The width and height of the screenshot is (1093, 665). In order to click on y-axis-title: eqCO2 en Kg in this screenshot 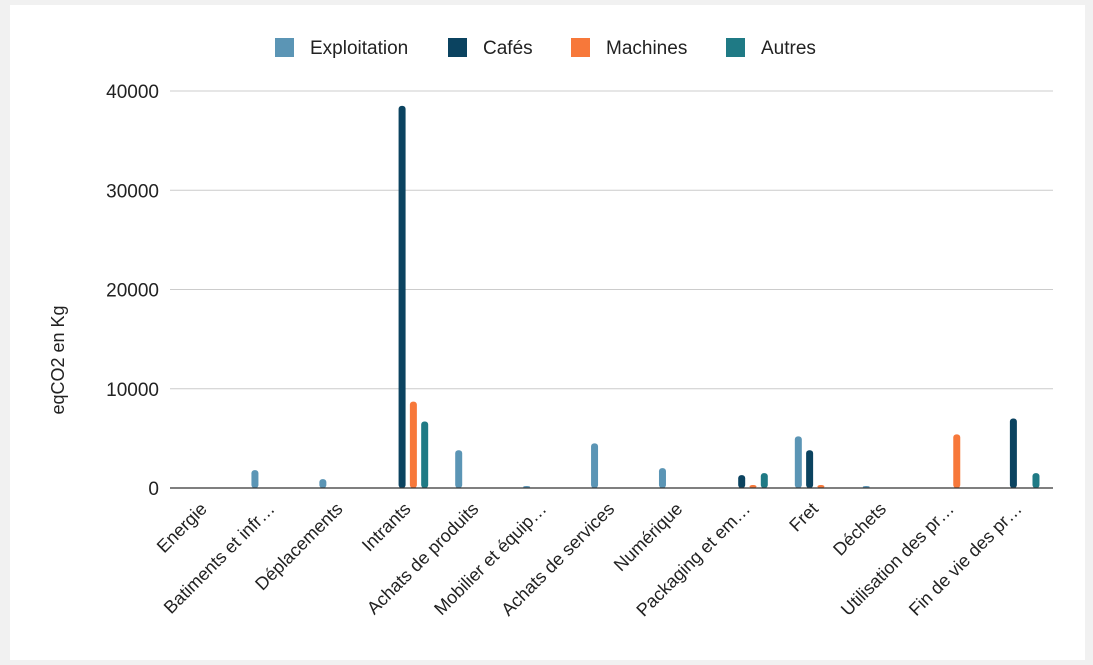, I will do `click(58, 359)`.